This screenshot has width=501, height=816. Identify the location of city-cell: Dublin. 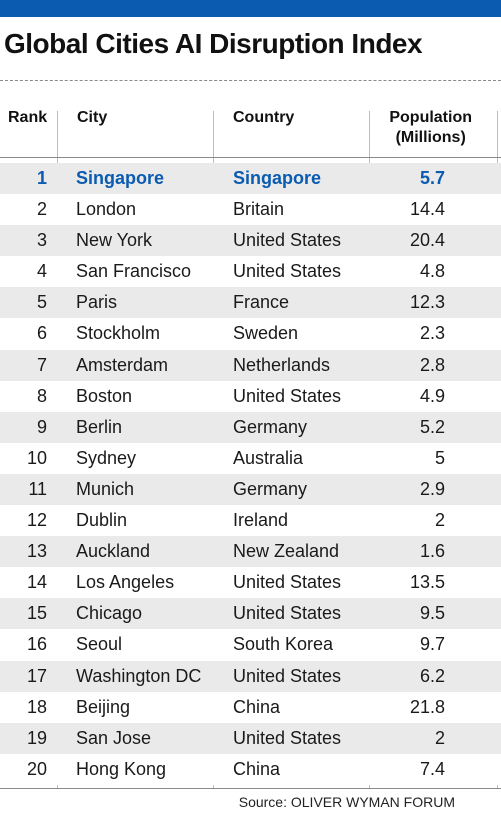
(102, 520).